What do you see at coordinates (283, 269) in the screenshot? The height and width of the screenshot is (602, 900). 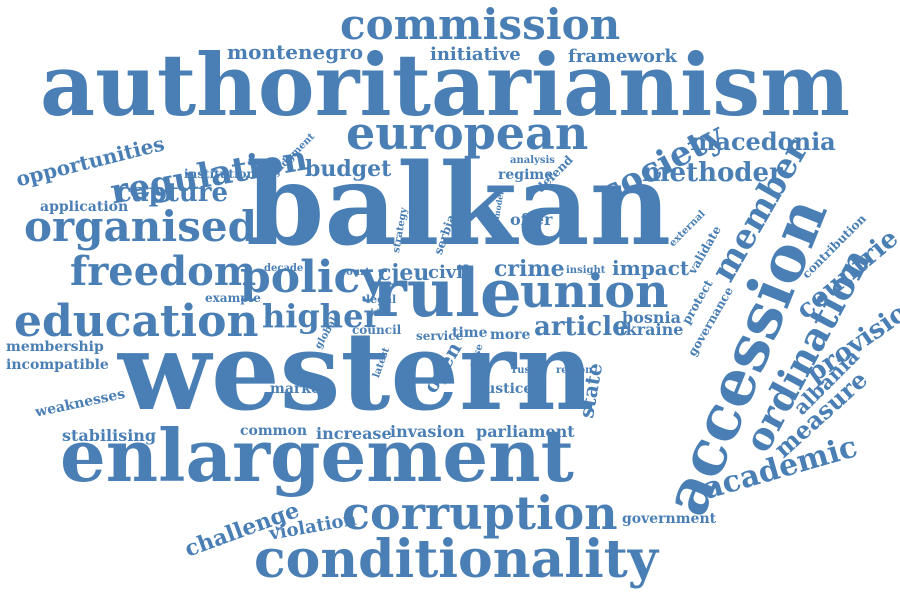 I see `word-decade: decade` at bounding box center [283, 269].